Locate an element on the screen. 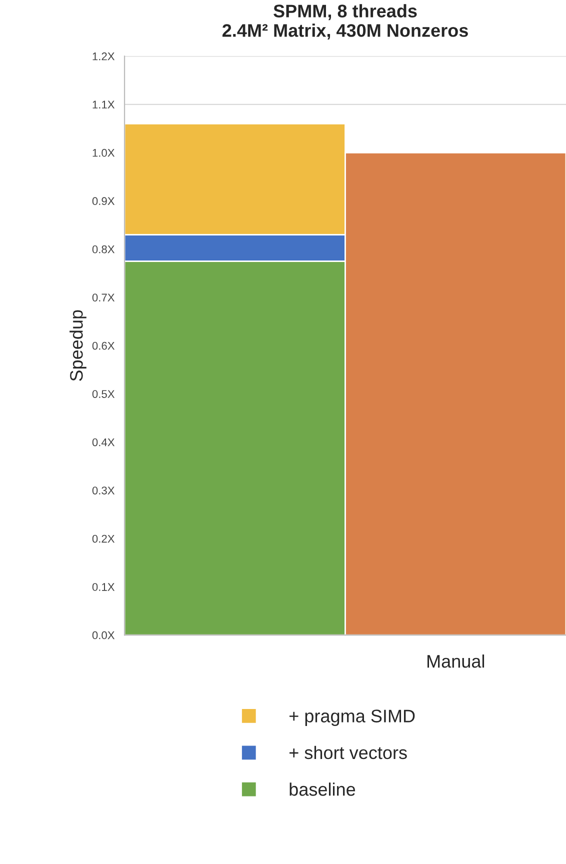 Image resolution: width=566 pixels, height=864 pixels. y-tick-label: 0.6X is located at coordinates (103, 346).